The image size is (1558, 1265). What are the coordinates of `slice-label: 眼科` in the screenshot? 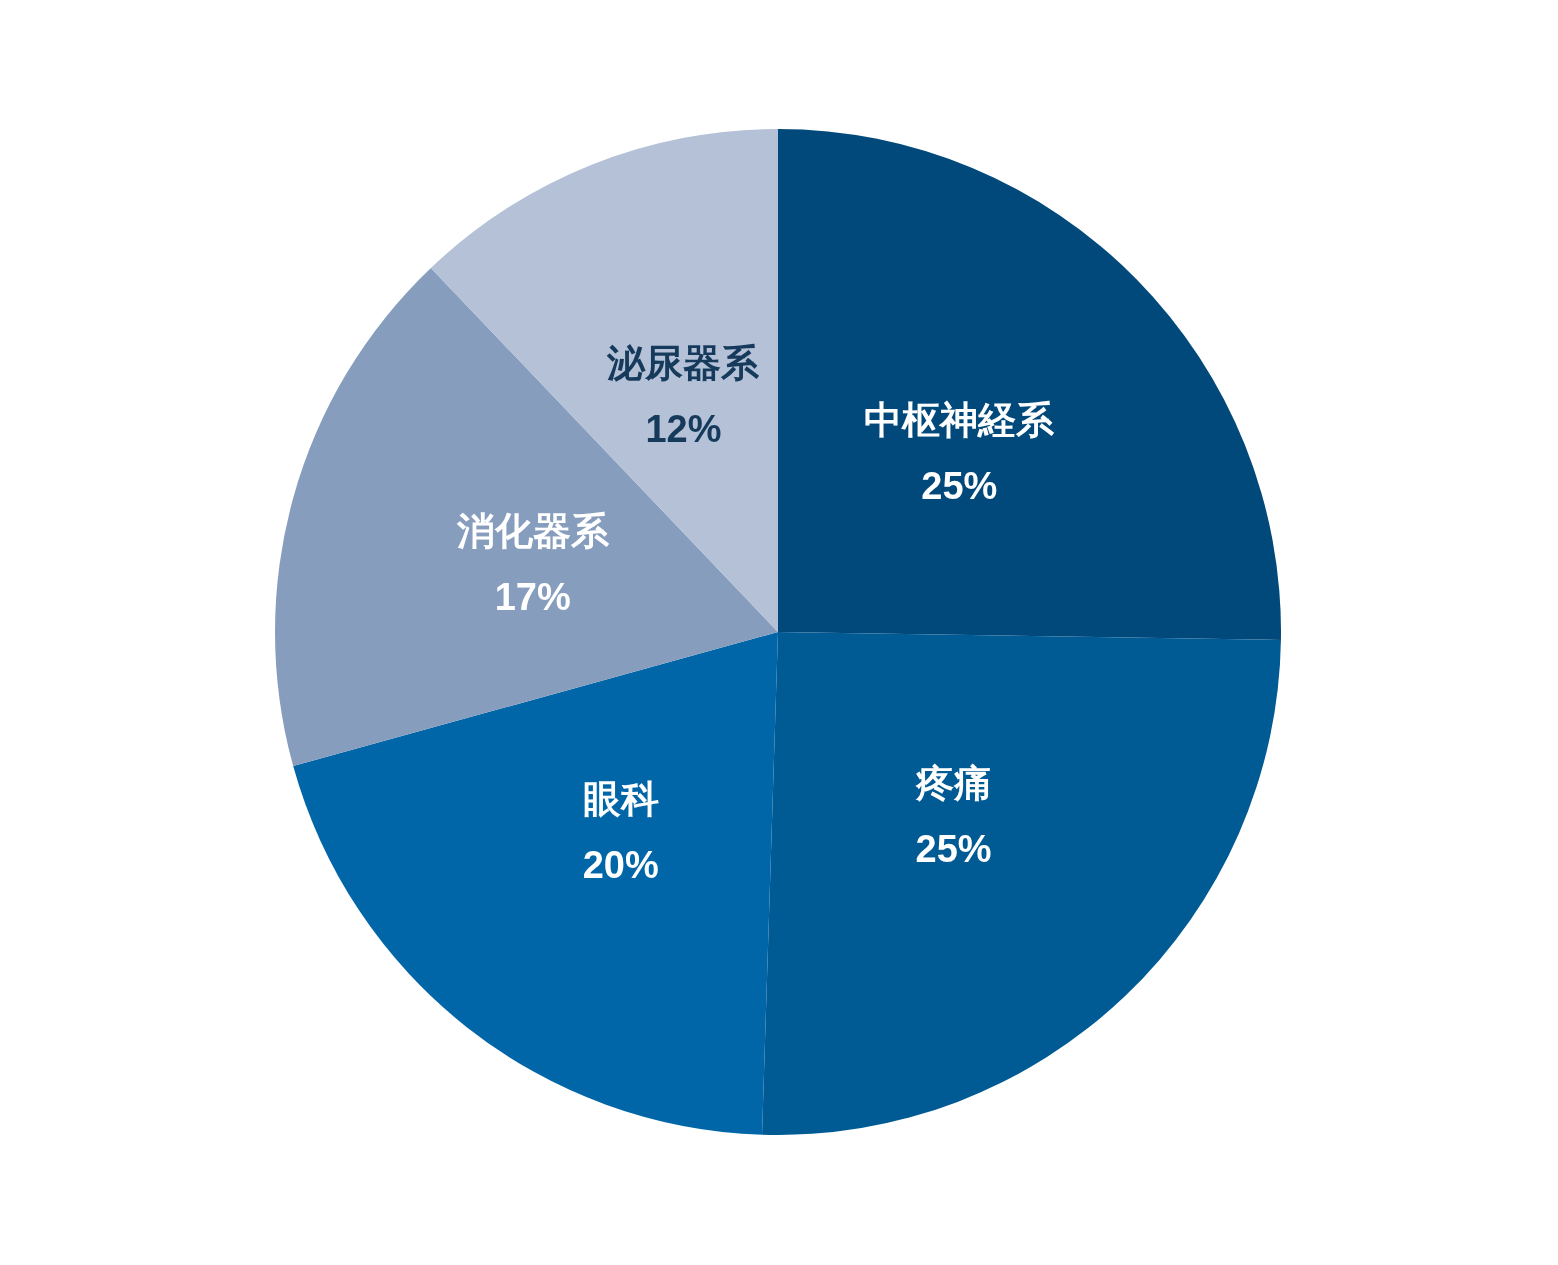 It's located at (620, 799).